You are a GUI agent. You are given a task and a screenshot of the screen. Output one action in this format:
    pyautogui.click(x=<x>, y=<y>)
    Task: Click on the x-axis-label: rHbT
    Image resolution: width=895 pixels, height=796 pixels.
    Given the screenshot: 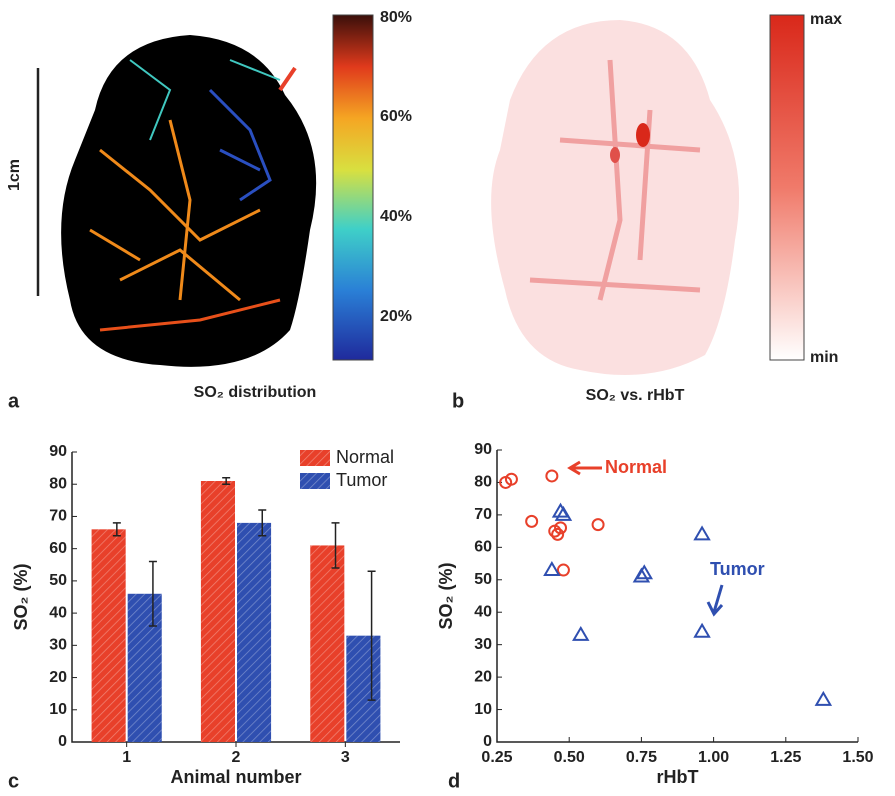 What is the action you would take?
    pyautogui.click(x=678, y=777)
    